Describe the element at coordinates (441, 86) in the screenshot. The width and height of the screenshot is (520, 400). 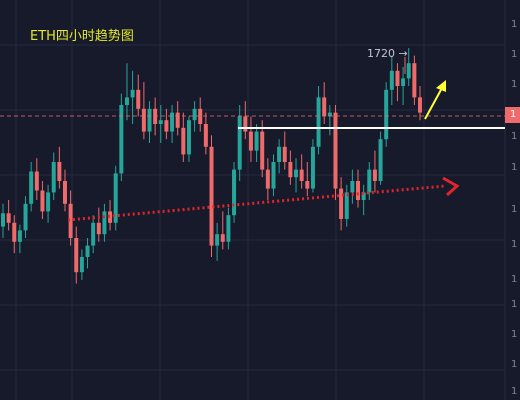
I see `up-arrow-head` at that location.